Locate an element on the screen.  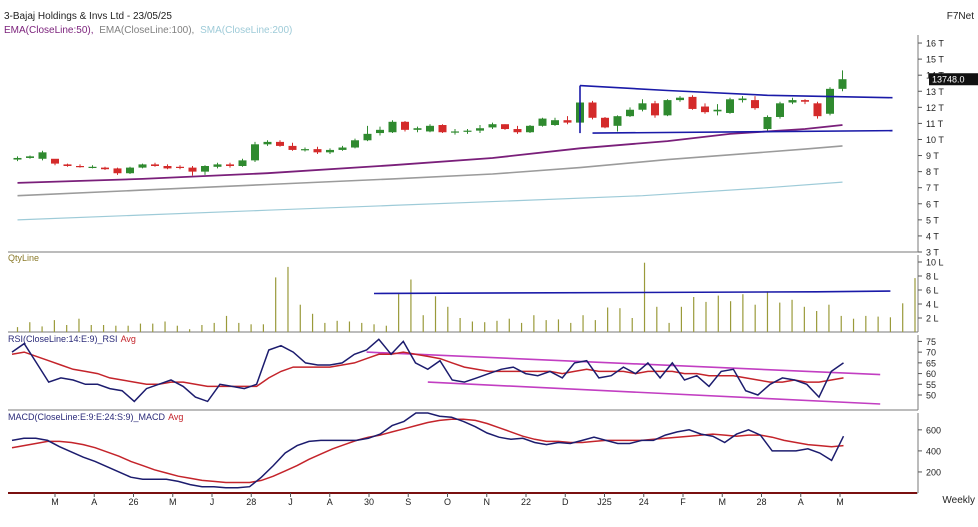
period-label: Weekly is located at coordinates (958, 500).